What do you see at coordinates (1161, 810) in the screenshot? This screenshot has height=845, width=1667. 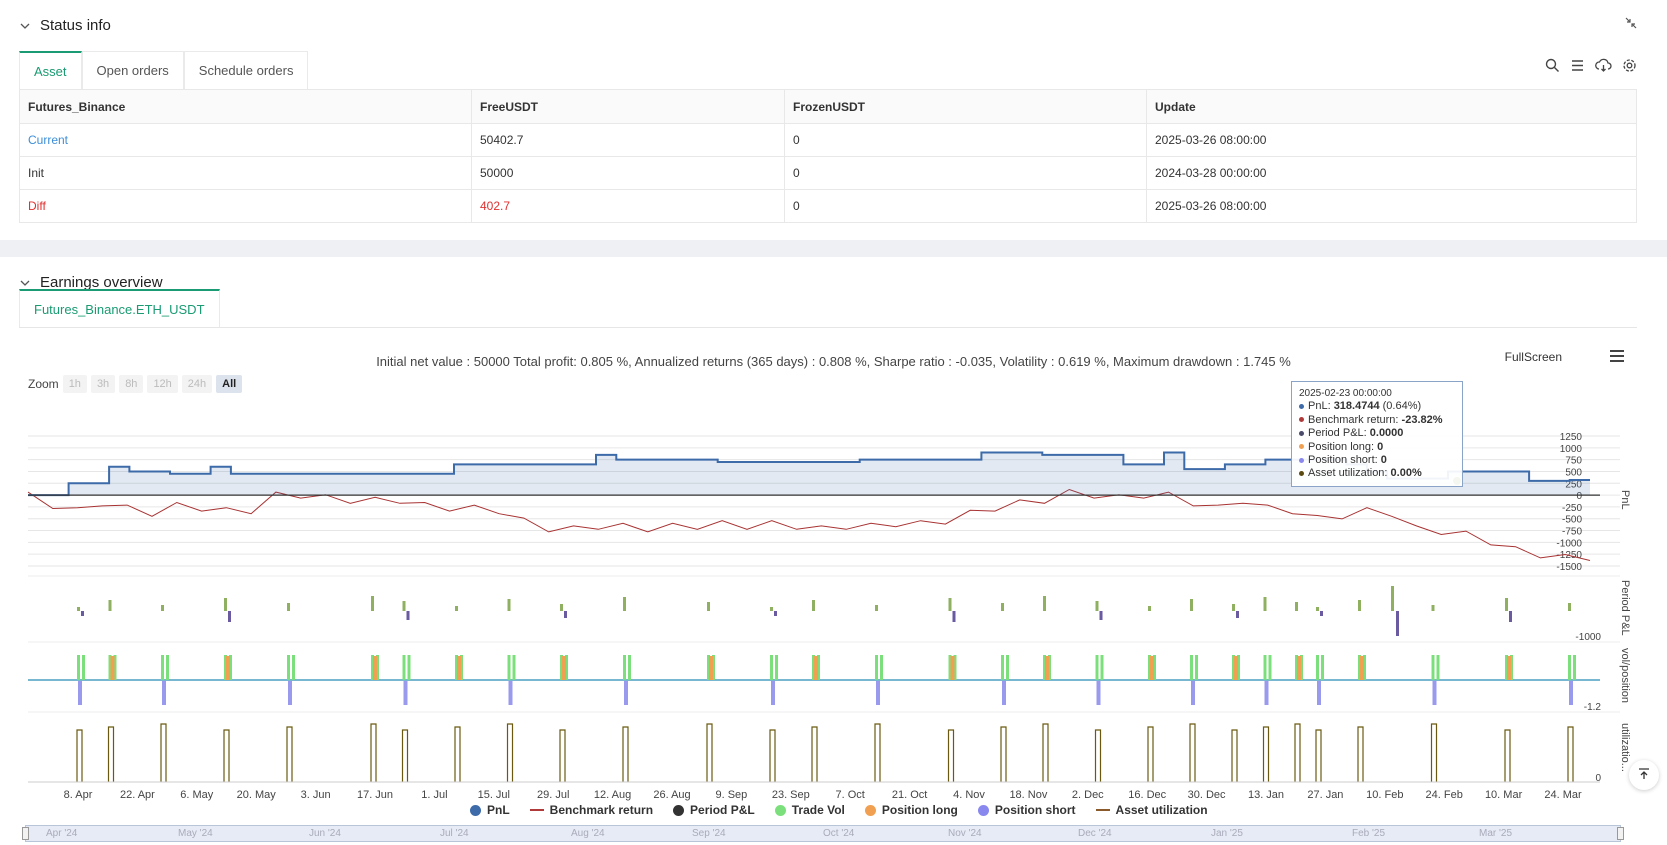 I see `legend-label: Asset utilization` at bounding box center [1161, 810].